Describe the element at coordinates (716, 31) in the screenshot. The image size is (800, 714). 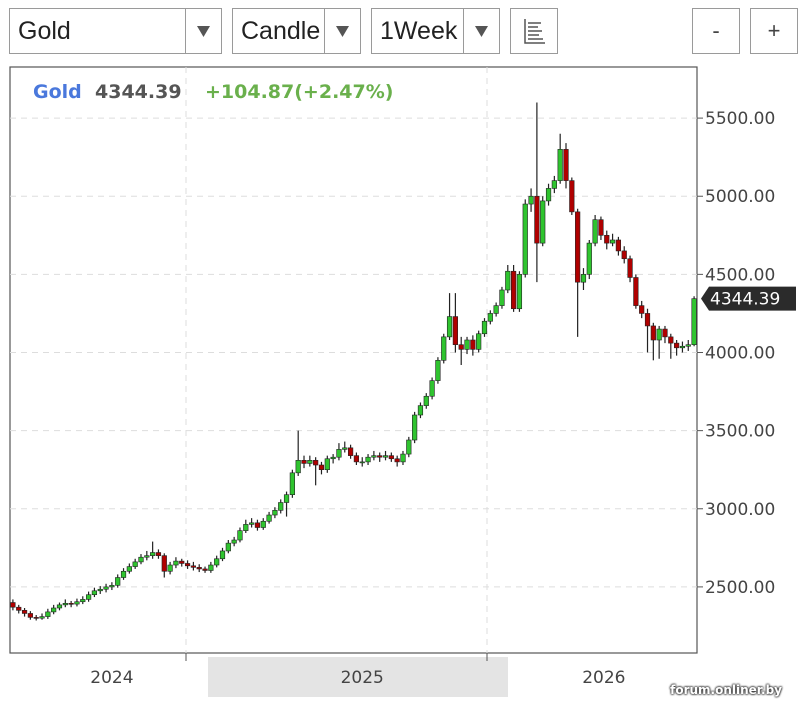
I see `zoom-out-button: -` at that location.